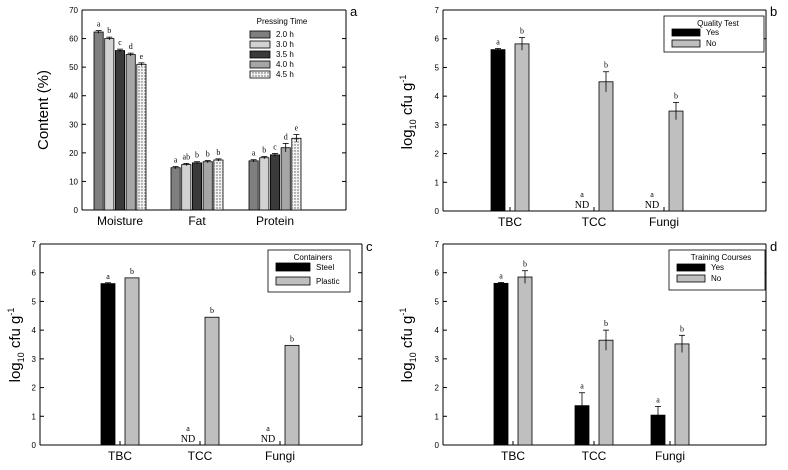 This screenshot has width=788, height=470. What do you see at coordinates (187, 156) in the screenshot?
I see `significance-letter: ab` at bounding box center [187, 156].